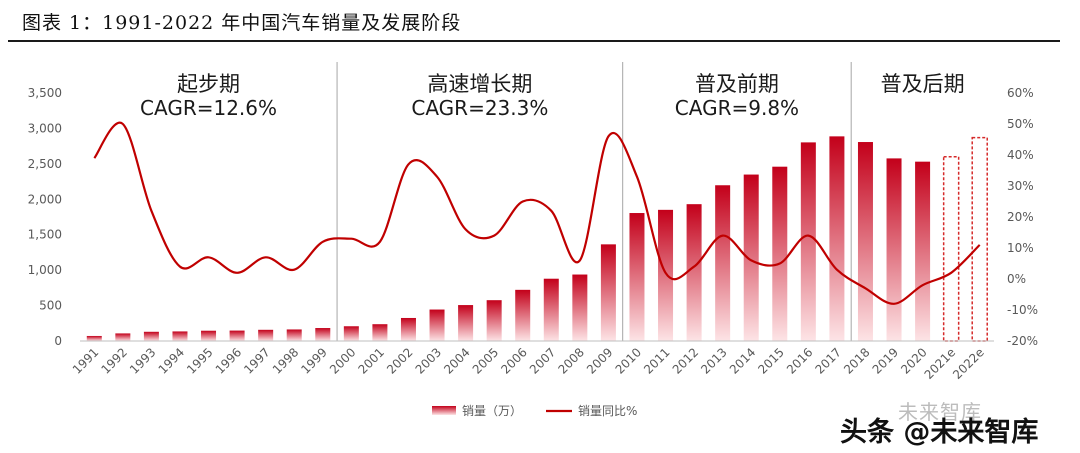 The image size is (1080, 453). What do you see at coordinates (828, 360) in the screenshot?
I see `x-tick-2017: 2017` at bounding box center [828, 360].